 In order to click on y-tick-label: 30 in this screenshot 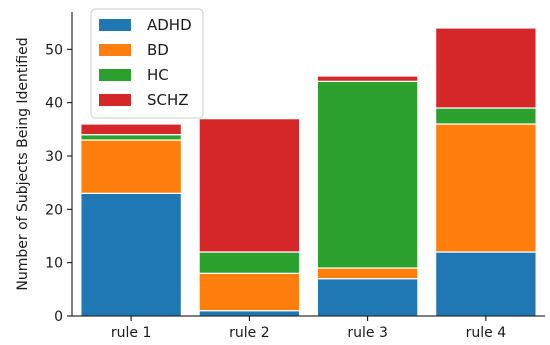, I will do `click(54, 157)`.